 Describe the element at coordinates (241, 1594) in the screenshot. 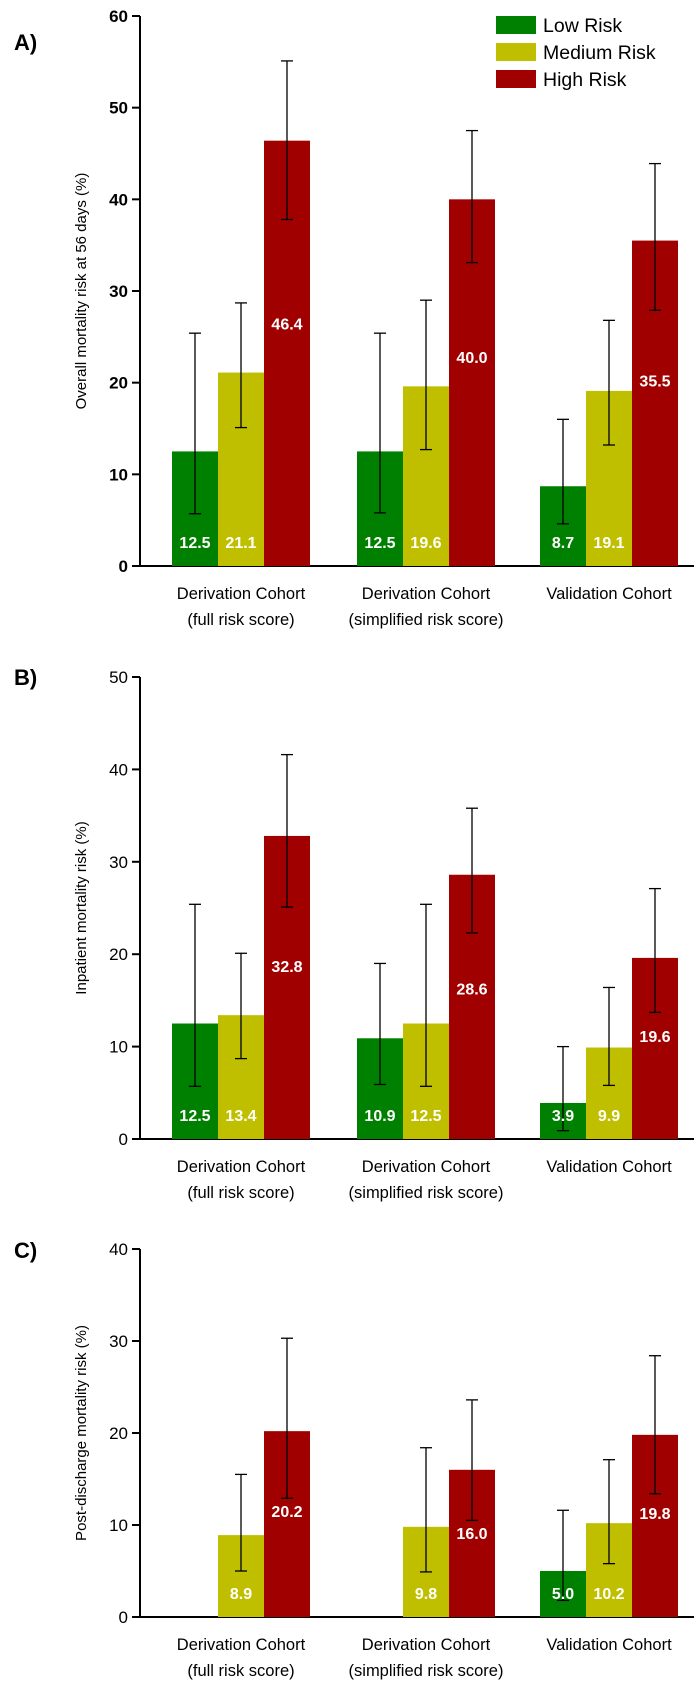

I see `data-label: 8.9` at that location.